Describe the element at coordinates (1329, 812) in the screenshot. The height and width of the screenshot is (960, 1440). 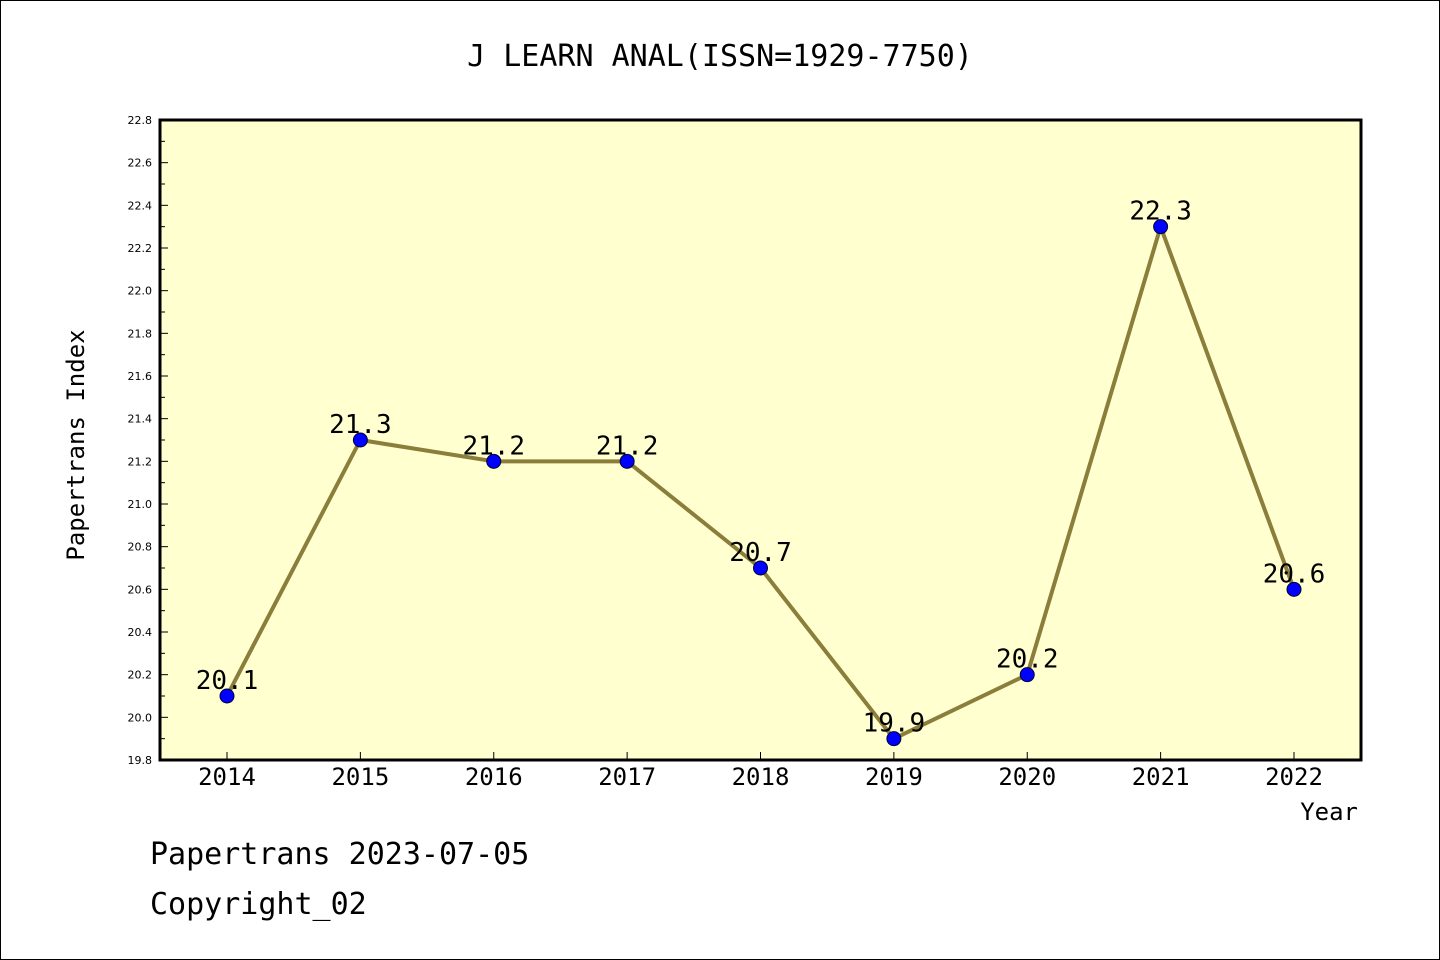
I see `x-axis-label: Year` at that location.